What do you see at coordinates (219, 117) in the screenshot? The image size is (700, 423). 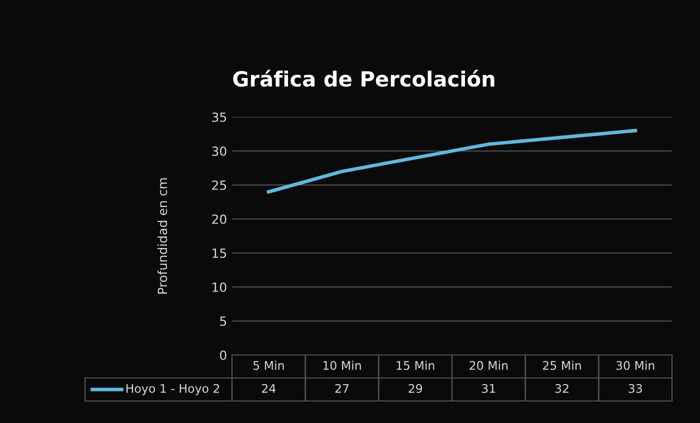 I see `y-tick-label: 35` at bounding box center [219, 117].